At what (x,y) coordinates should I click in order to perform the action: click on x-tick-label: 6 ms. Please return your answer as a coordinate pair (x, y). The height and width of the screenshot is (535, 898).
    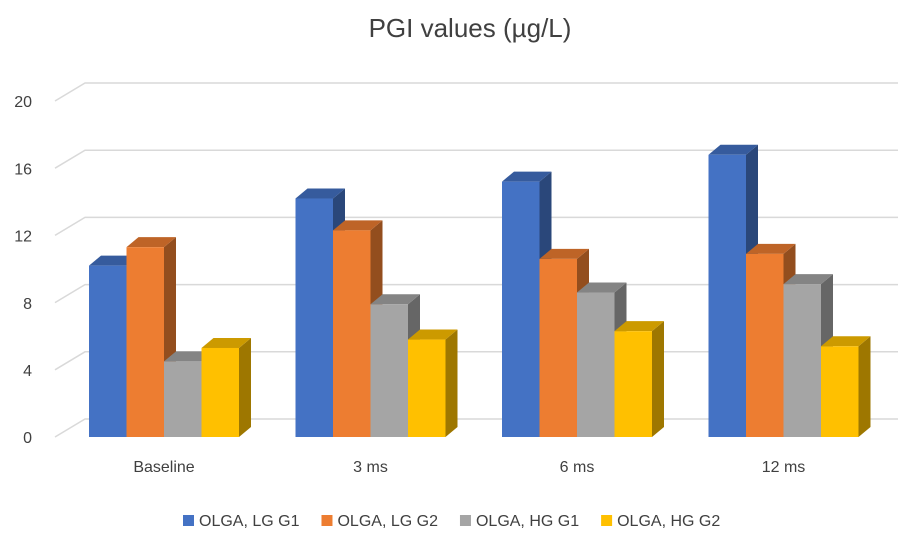
    Looking at the image, I should click on (577, 467).